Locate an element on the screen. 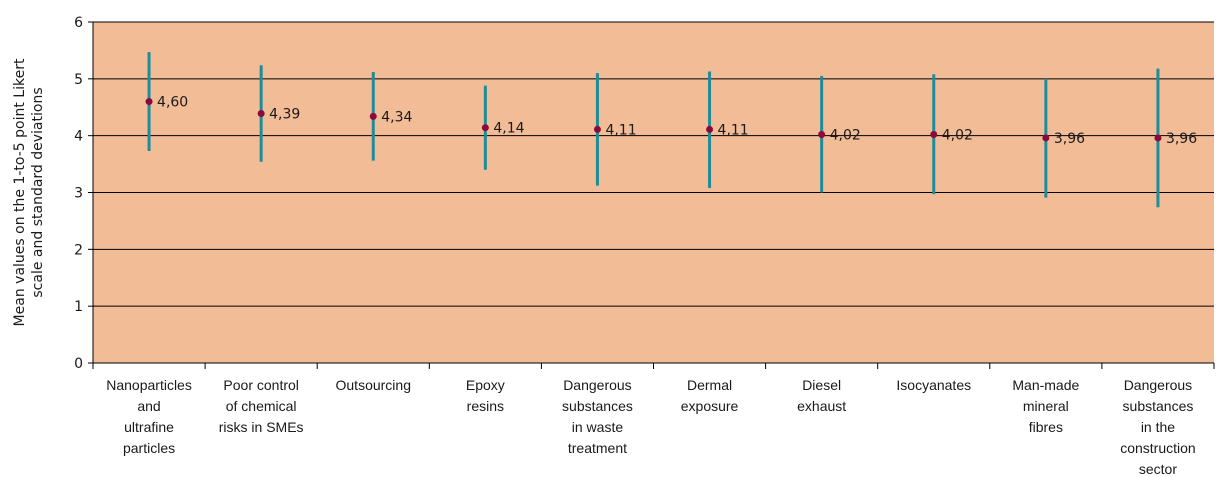  x-category-label: Dermal exposure is located at coordinates (710, 395).